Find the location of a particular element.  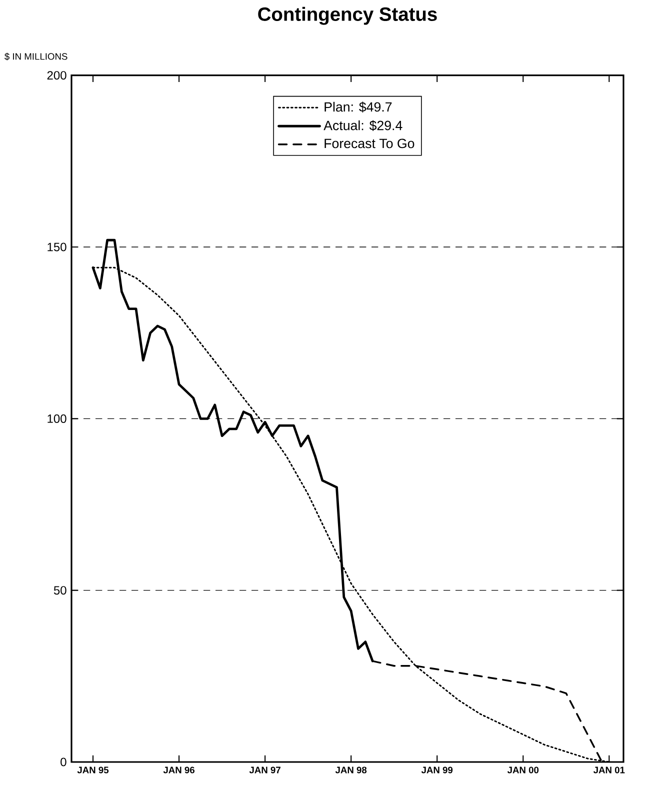

y-tick-label: 200 is located at coordinates (56, 75).